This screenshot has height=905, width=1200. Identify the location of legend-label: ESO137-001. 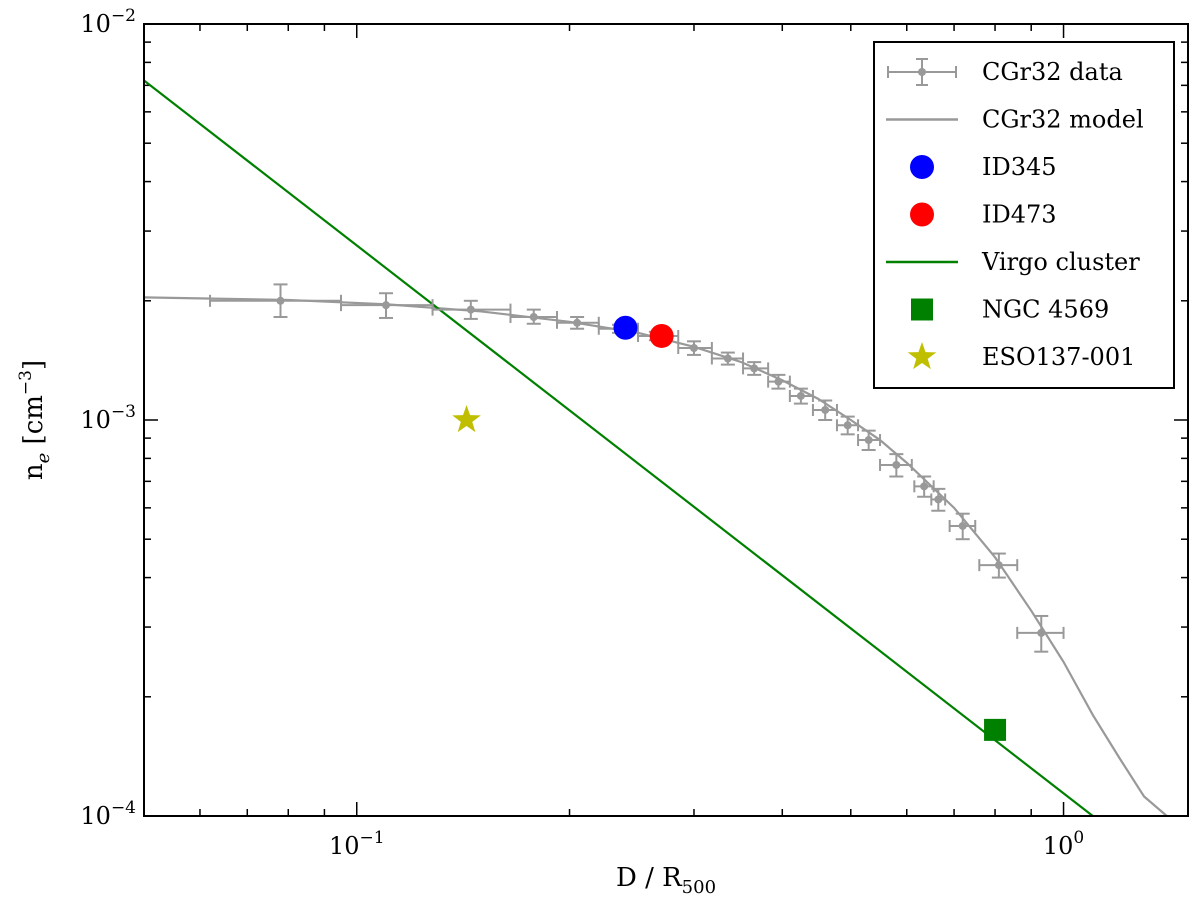
(1058, 357).